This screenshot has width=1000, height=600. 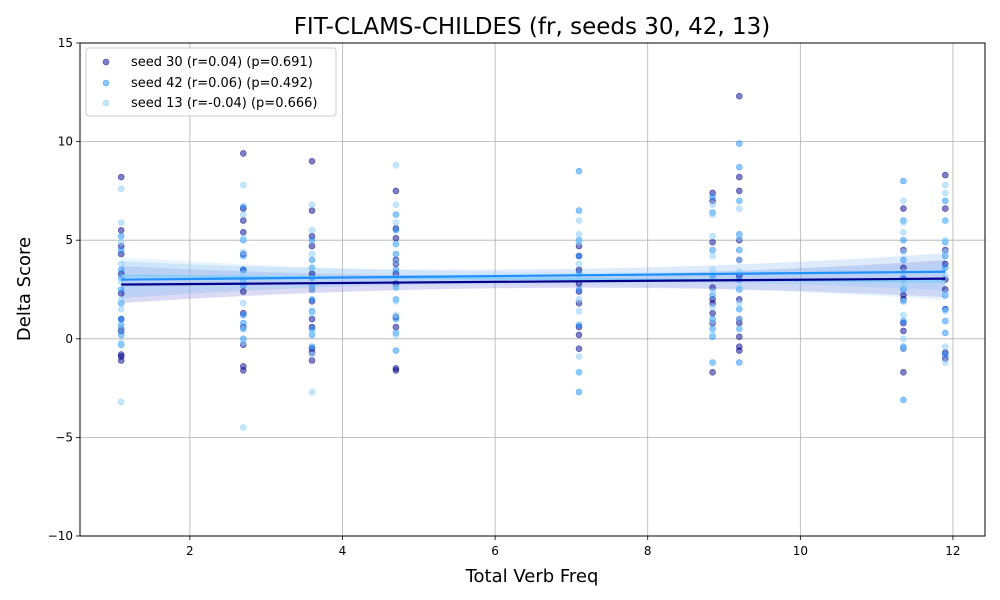 What do you see at coordinates (532, 27) in the screenshot?
I see `chart-title: FIT-CLAMS-CHILDES (fr, seeds 30, 42, 13)` at bounding box center [532, 27].